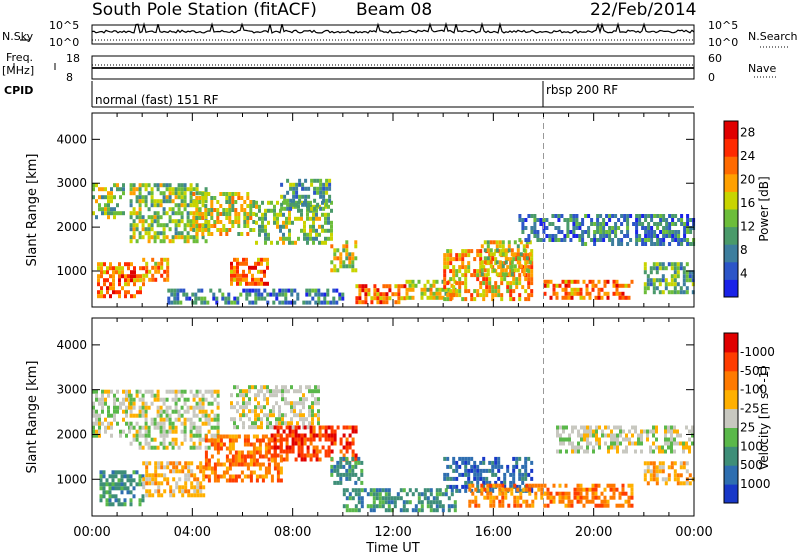 The image size is (800, 554). Describe the element at coordinates (731, 475) in the screenshot. I see `colorbar-segment` at that location.